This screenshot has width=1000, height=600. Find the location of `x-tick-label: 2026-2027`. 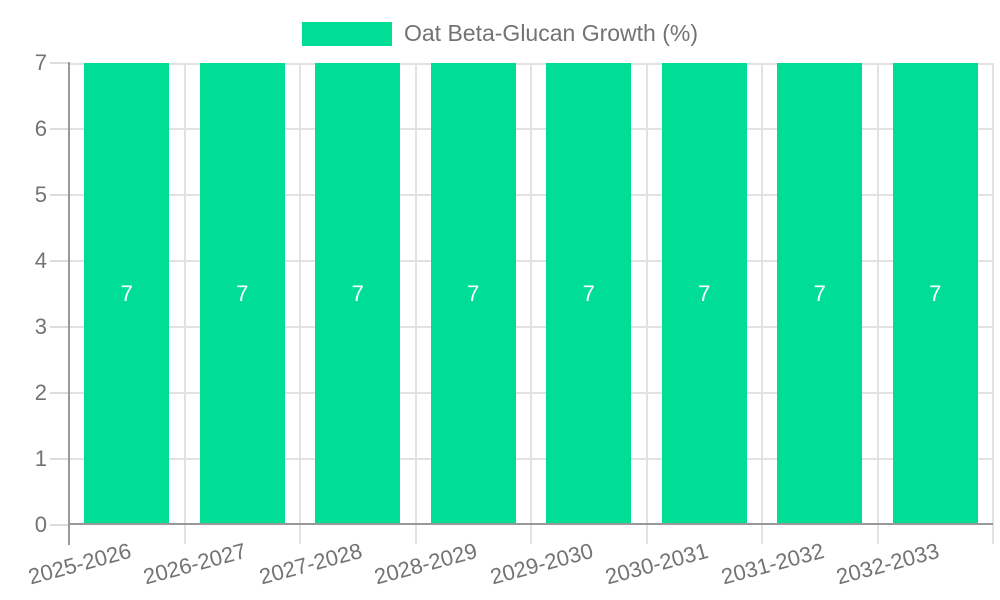

x-tick-label: 2026-2027 is located at coordinates (194, 564).